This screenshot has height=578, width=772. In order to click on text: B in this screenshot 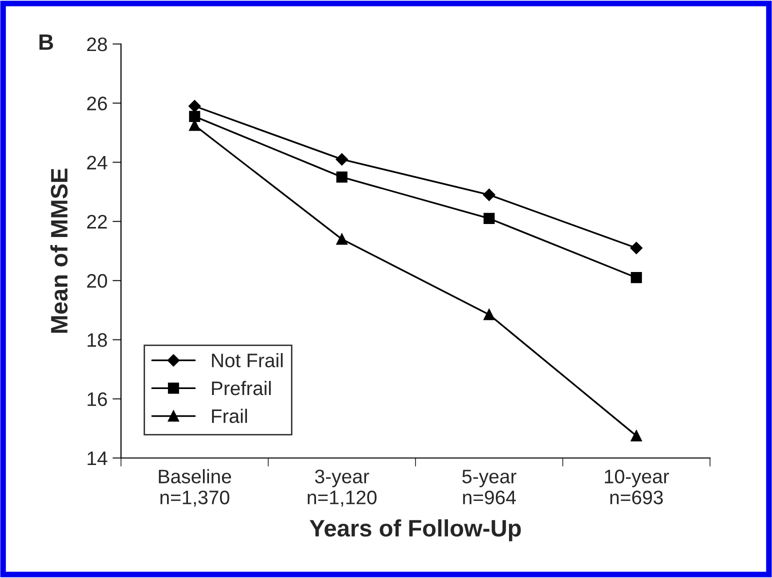, I will do `click(46, 42)`.